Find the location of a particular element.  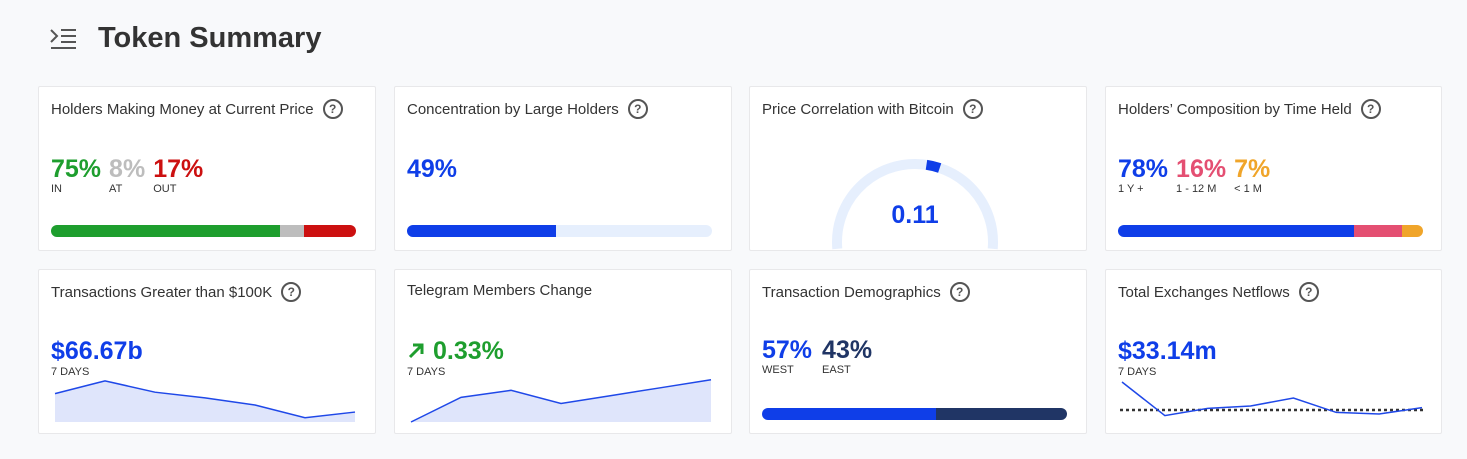

short-value: 7% is located at coordinates (1252, 169).